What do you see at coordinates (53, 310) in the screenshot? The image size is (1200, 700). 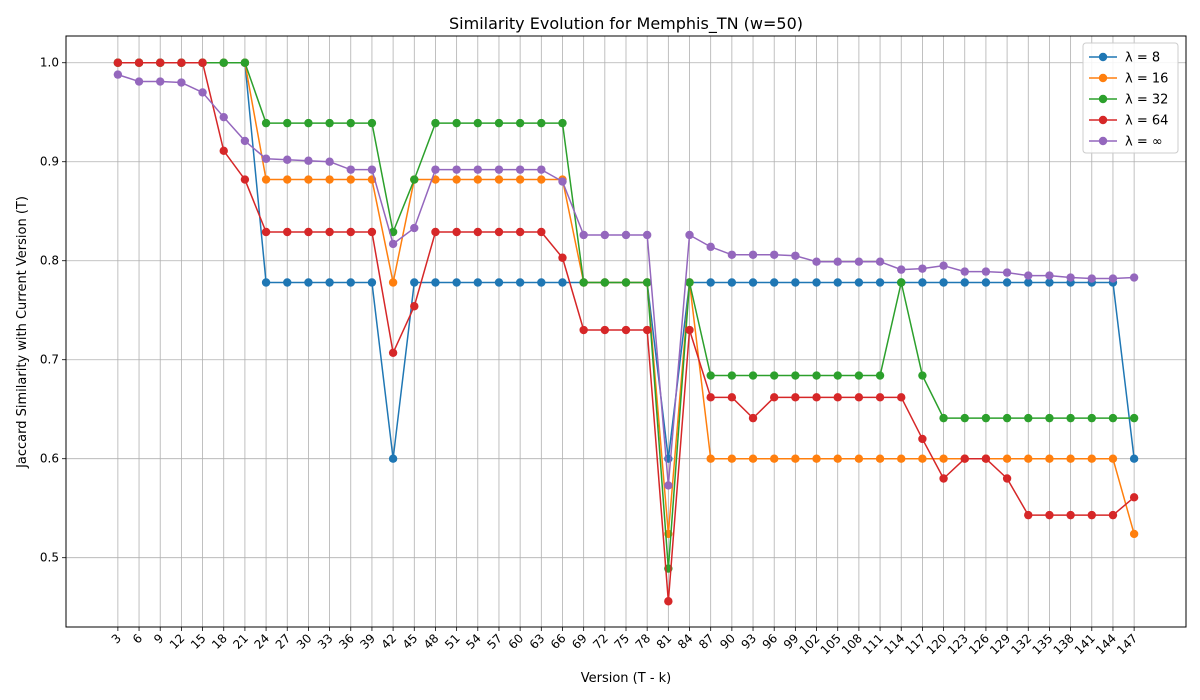 I see `y-tick-layer: 0.5 0.6 0.7 0.8 0.9 1.0` at bounding box center [53, 310].